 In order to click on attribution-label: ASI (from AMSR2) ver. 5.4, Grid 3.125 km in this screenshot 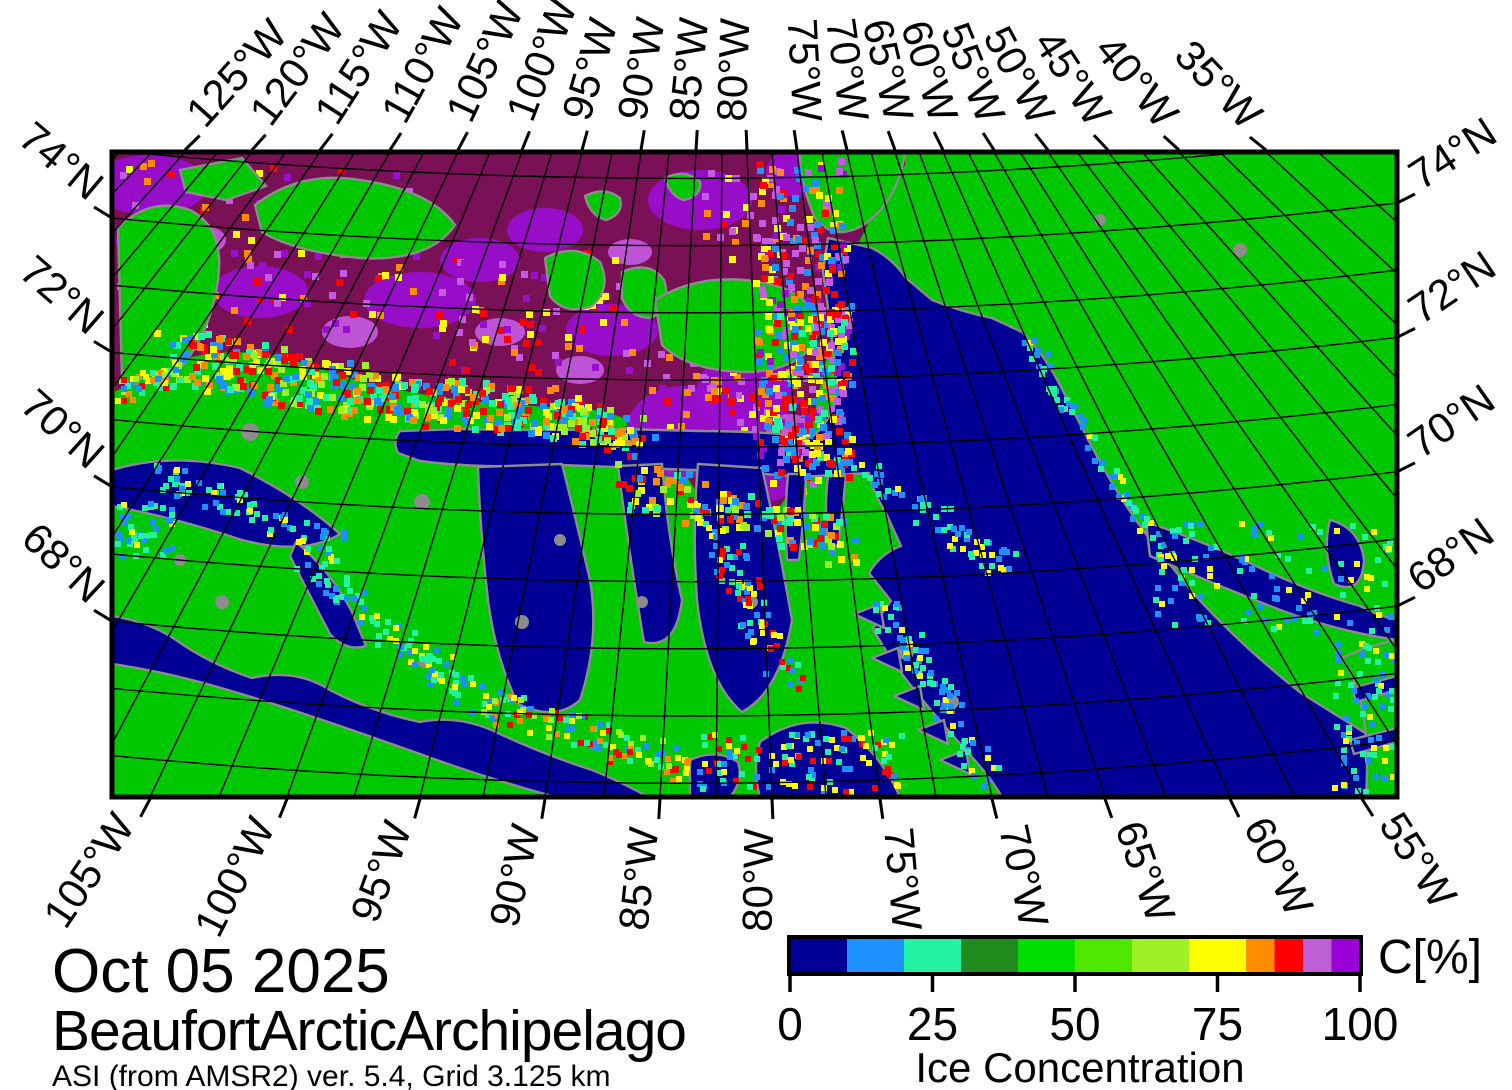, I will do `click(331, 1075)`.